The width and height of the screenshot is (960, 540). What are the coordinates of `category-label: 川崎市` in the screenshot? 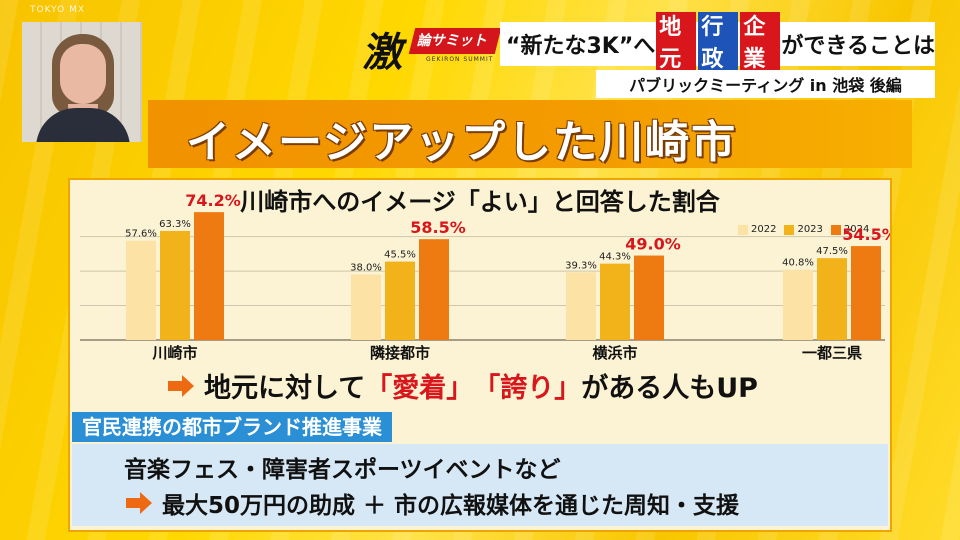 It's located at (174, 353).